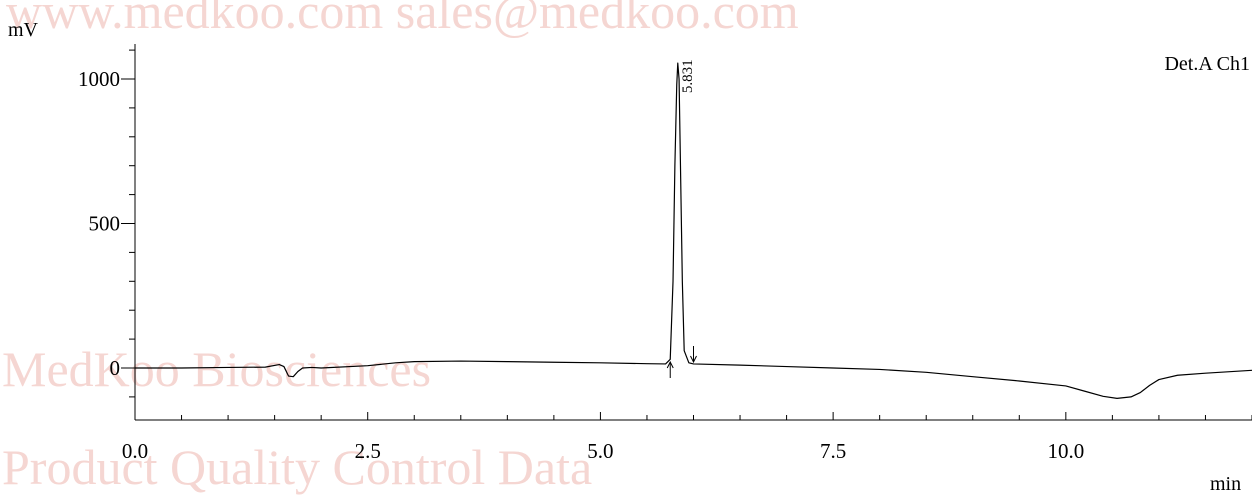 This screenshot has height=496, width=1252. Describe the element at coordinates (1225, 484) in the screenshot. I see `x-axis-unit-label: min` at that location.